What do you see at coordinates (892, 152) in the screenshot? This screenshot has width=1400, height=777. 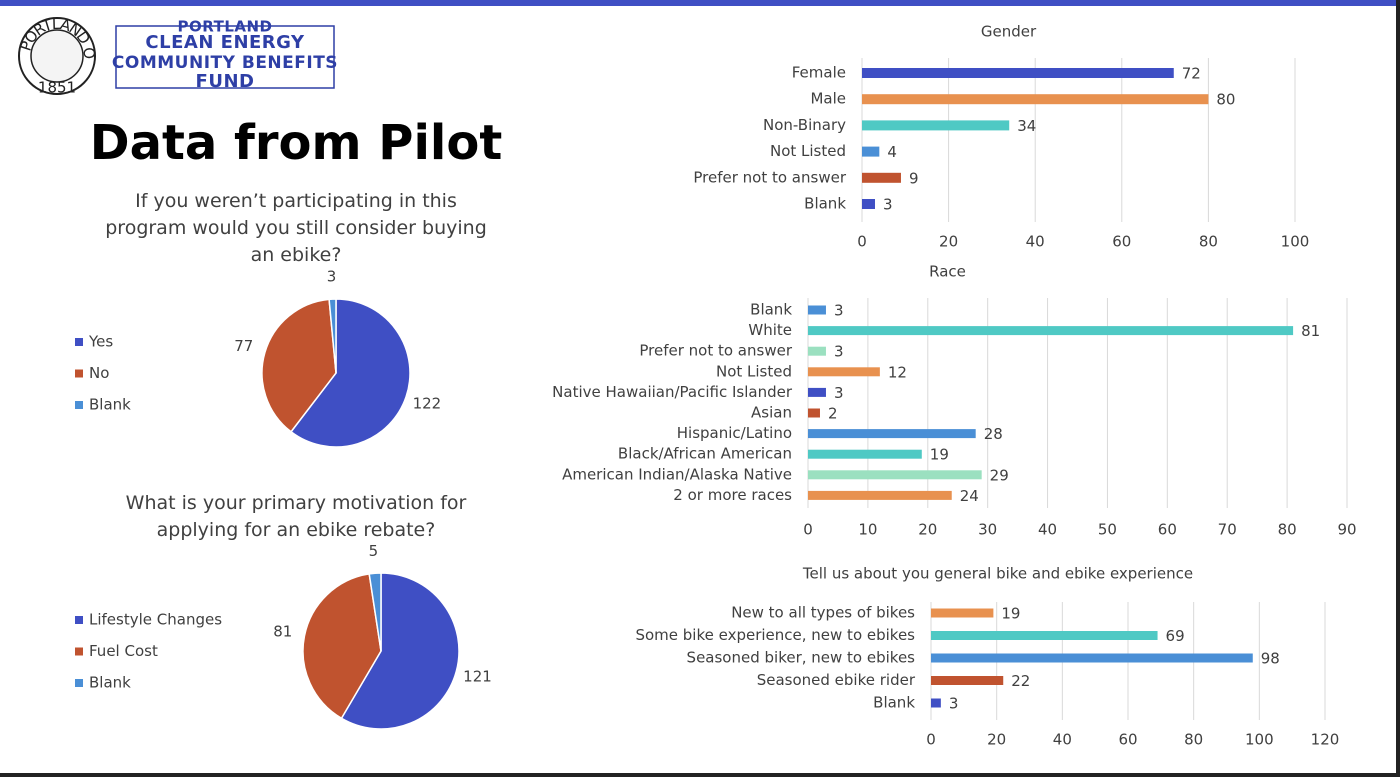 I see `data-label: 4` at bounding box center [892, 152].